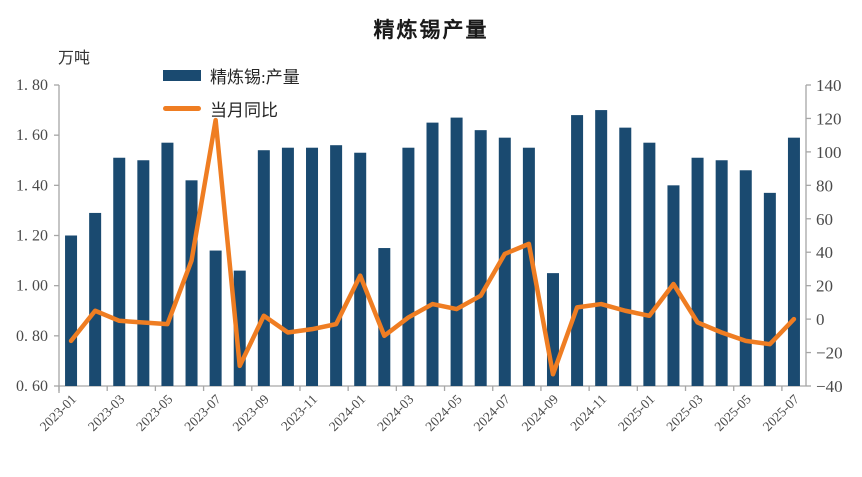 This screenshot has height=477, width=862. I want to click on svg-text: 2024-09, so click(540, 412).